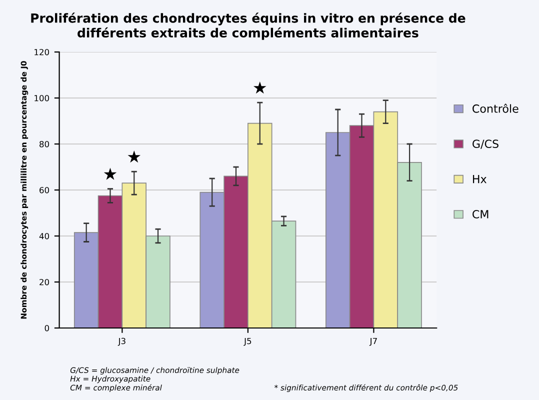  What do you see at coordinates (45, 282) in the screenshot?
I see `y-tick-label: 20` at bounding box center [45, 282].